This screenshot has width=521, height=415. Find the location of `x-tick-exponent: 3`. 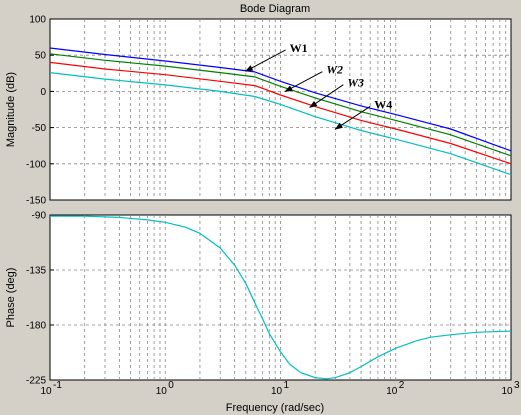

x-tick-exponent: 3 is located at coordinates (517, 385).